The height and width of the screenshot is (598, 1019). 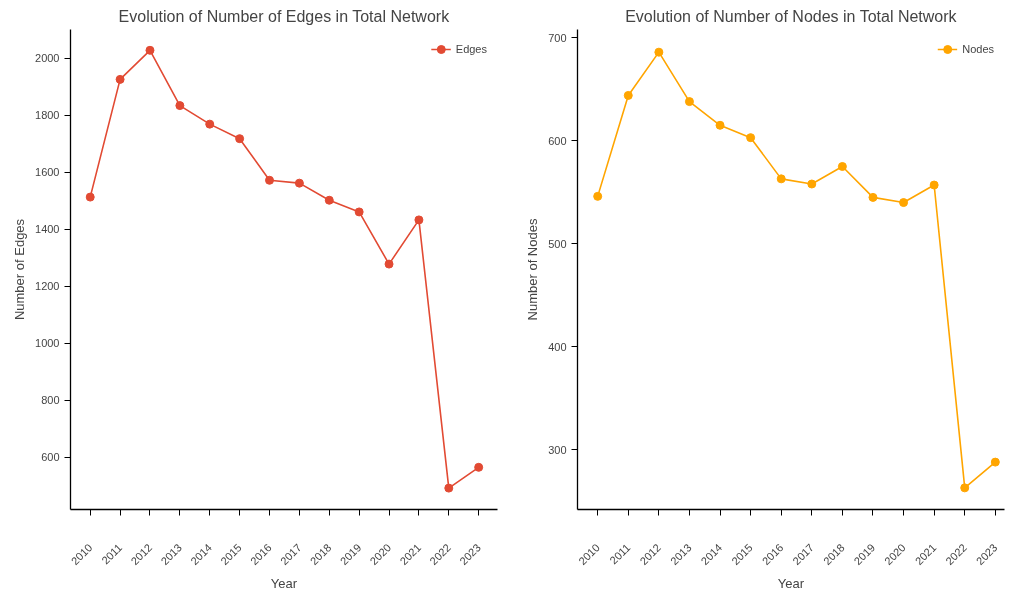 What do you see at coordinates (557, 243) in the screenshot?
I see `y-tick-label: 500` at bounding box center [557, 243].